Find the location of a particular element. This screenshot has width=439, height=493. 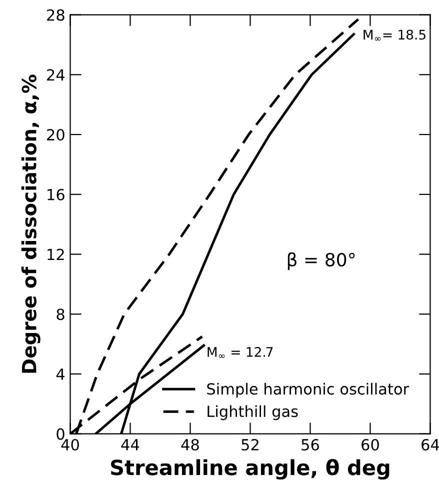

y-tick-label: 4 is located at coordinates (60, 374).